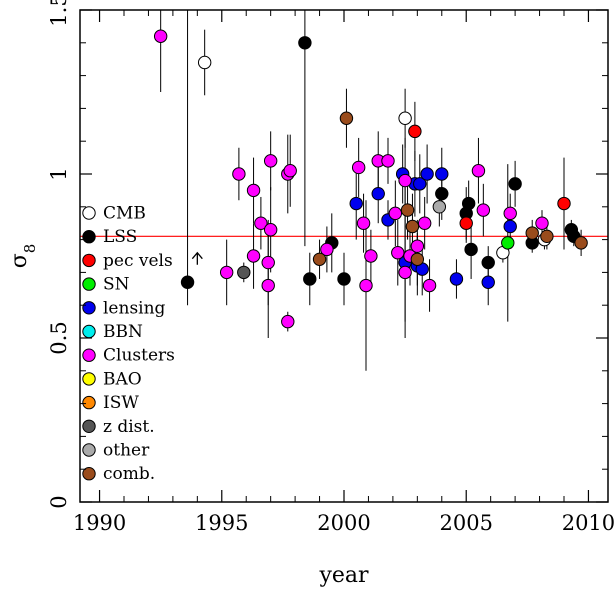  I want to click on y-axis-title: σ8, so click(23, 256).